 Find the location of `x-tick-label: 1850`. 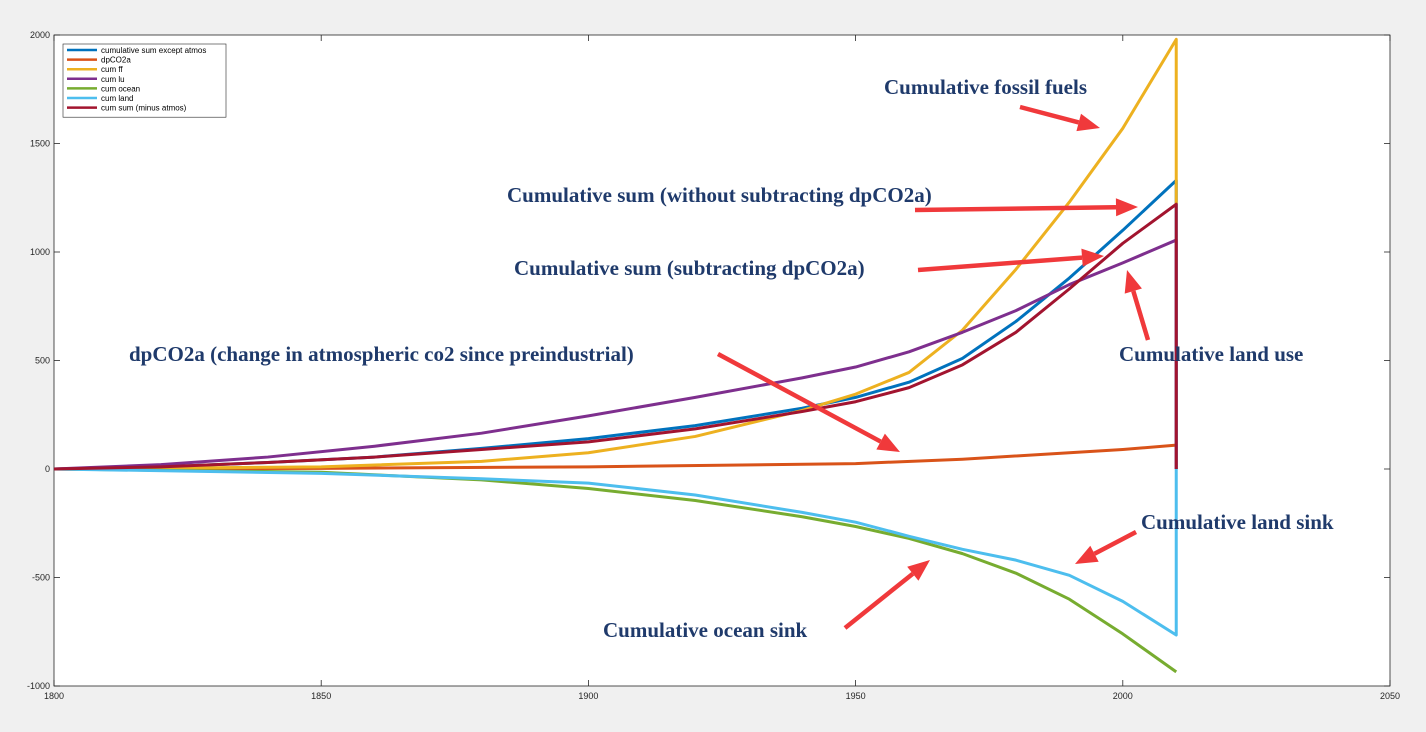

x-tick-label: 1850 is located at coordinates (321, 696).